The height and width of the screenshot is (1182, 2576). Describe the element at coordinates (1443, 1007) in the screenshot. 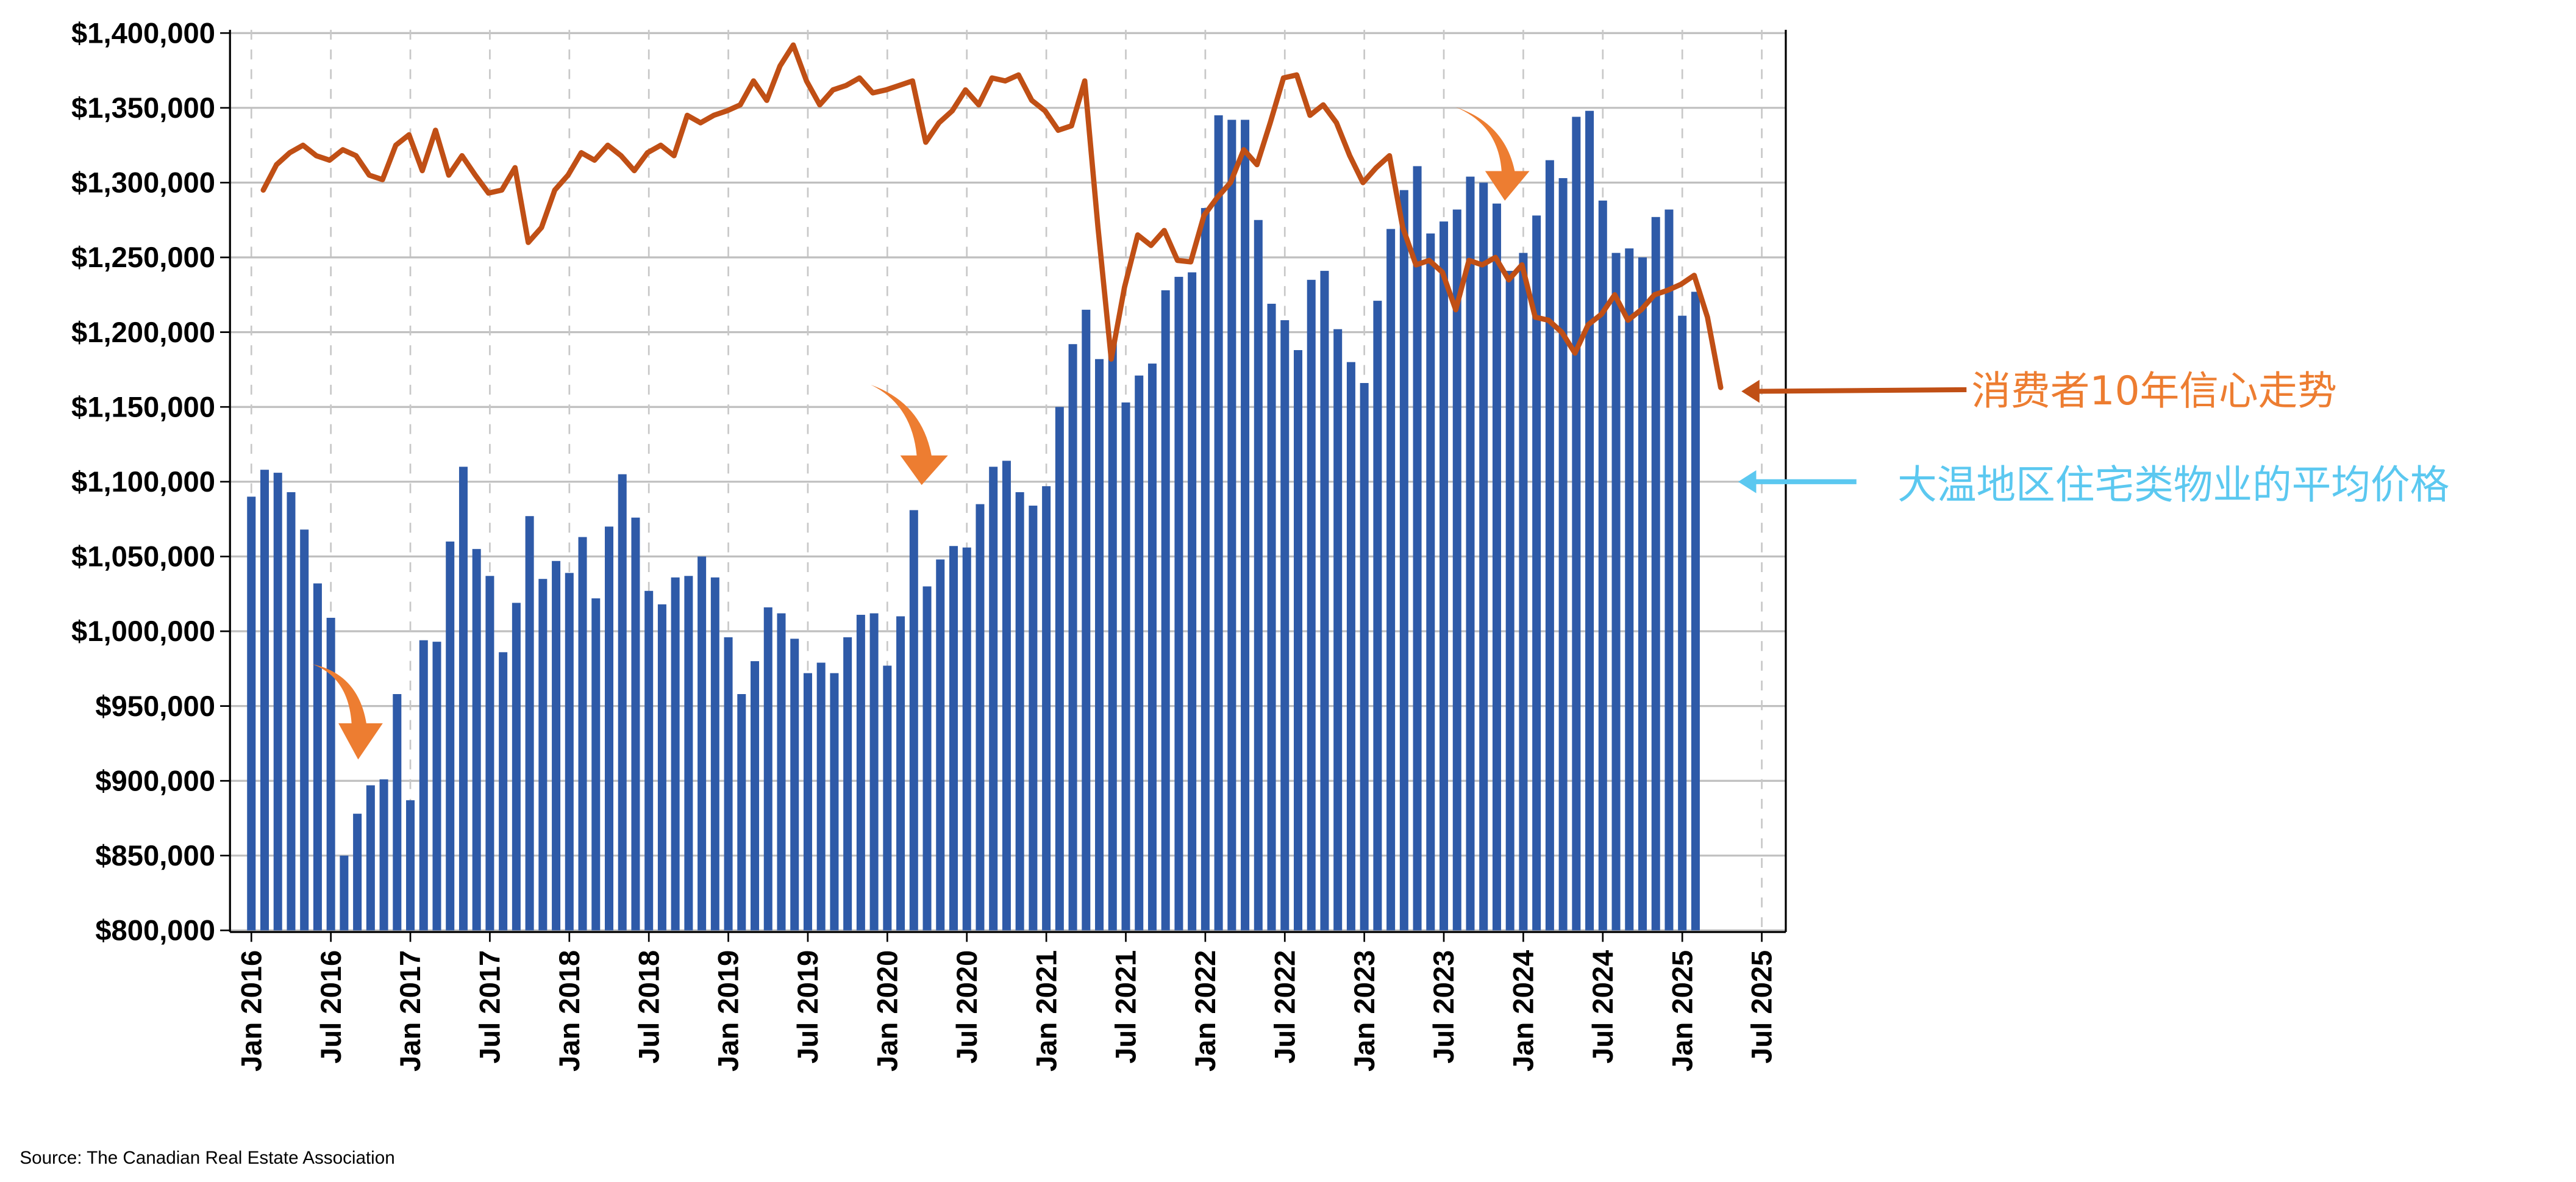

I see `x-tick-label: Jul 2023` at that location.